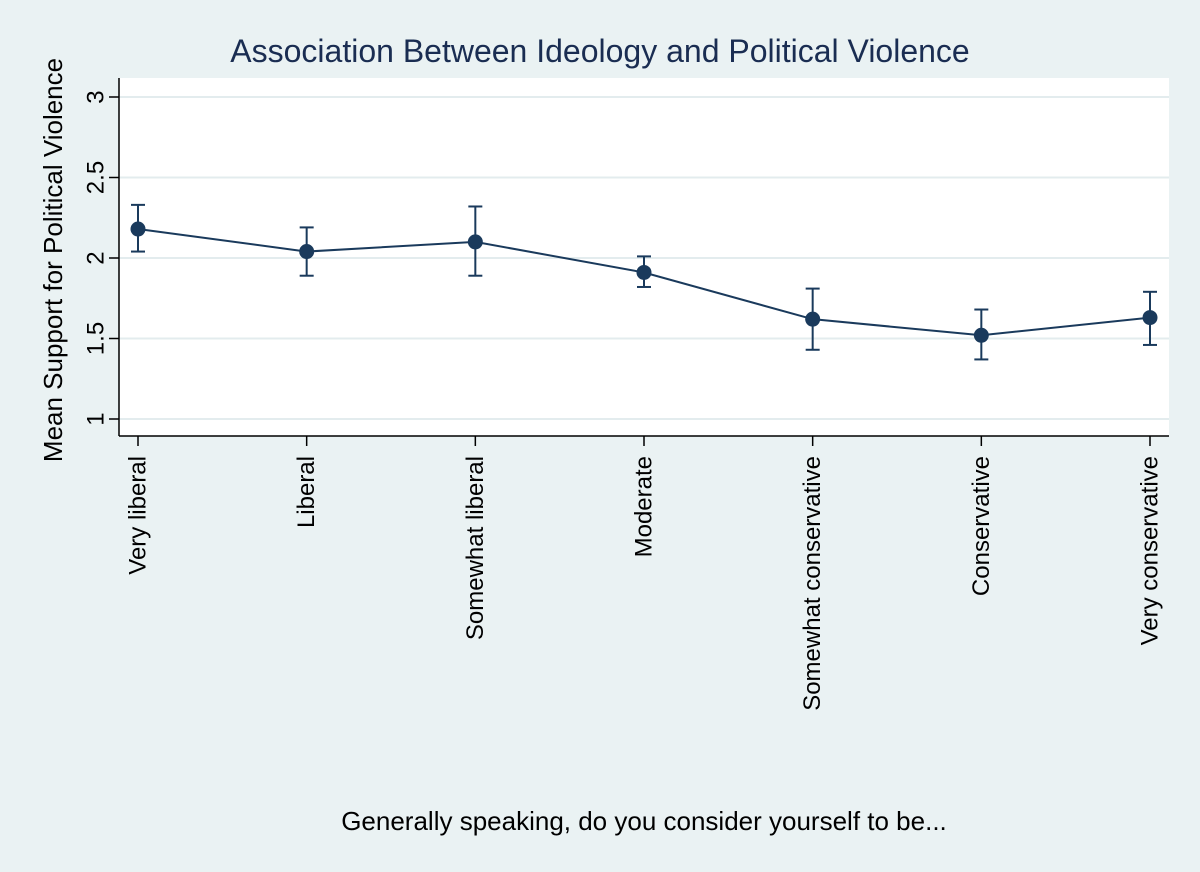  What do you see at coordinates (138, 515) in the screenshot?
I see `x-tick-label: Very liberal` at bounding box center [138, 515].